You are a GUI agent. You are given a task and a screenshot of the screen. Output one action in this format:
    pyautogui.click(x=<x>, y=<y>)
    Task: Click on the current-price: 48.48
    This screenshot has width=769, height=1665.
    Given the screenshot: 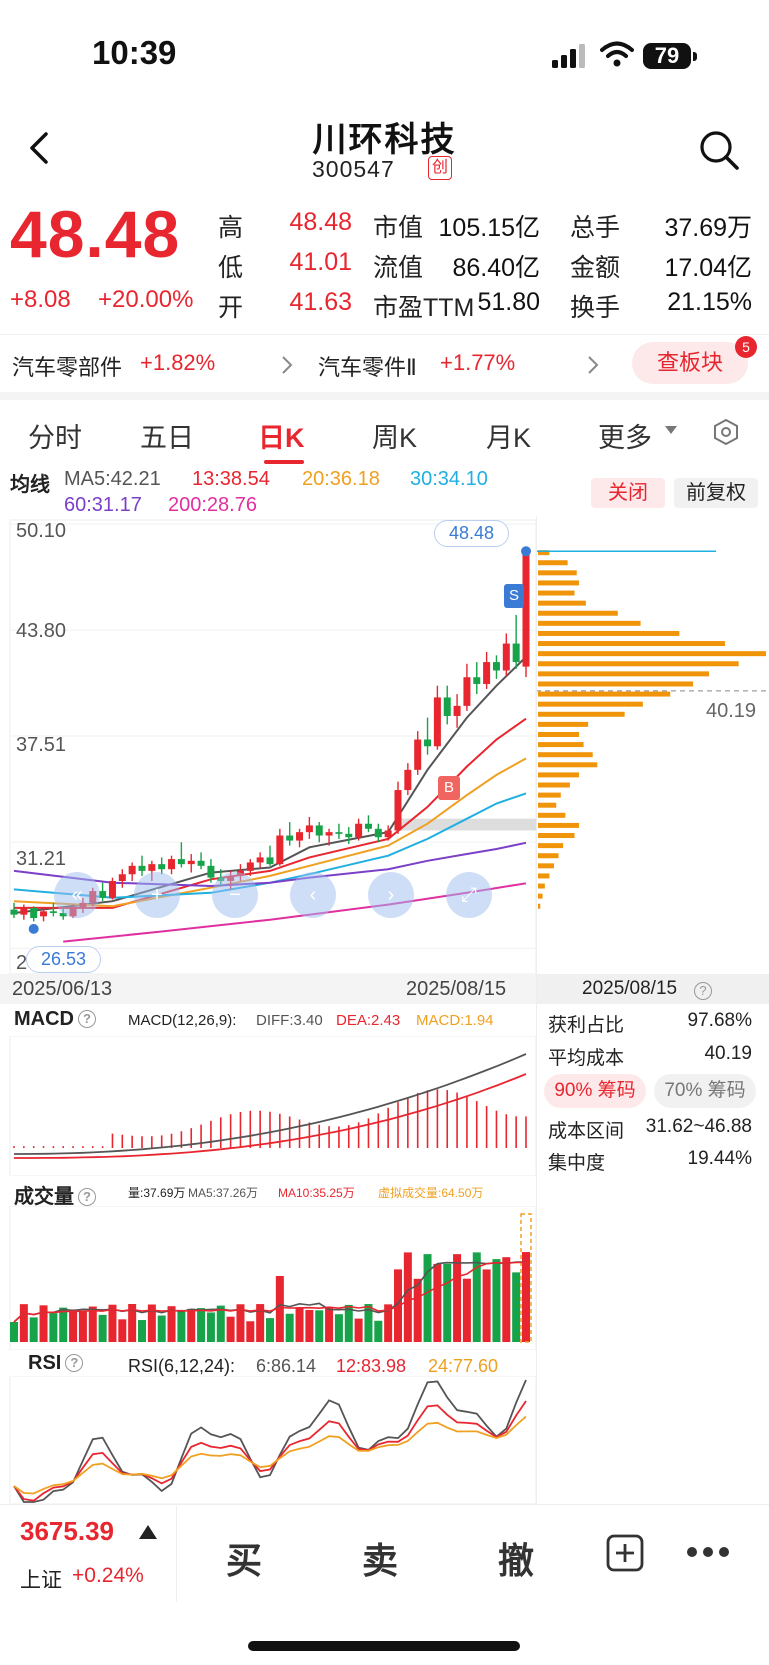 What is the action you would take?
    pyautogui.click(x=95, y=234)
    